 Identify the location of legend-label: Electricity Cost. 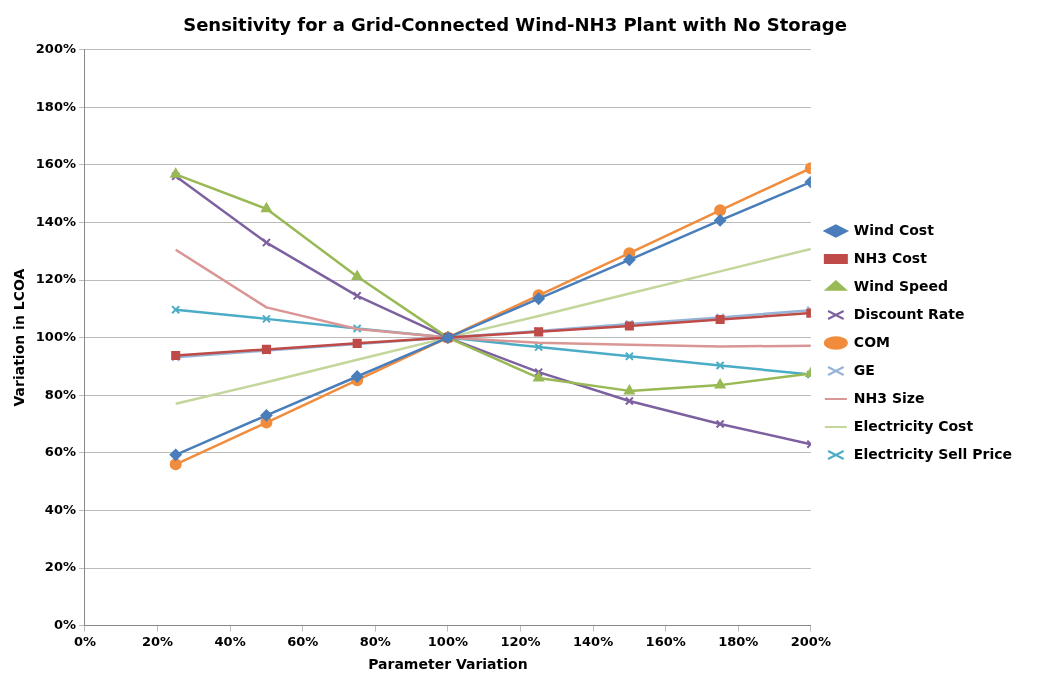
(913, 425).